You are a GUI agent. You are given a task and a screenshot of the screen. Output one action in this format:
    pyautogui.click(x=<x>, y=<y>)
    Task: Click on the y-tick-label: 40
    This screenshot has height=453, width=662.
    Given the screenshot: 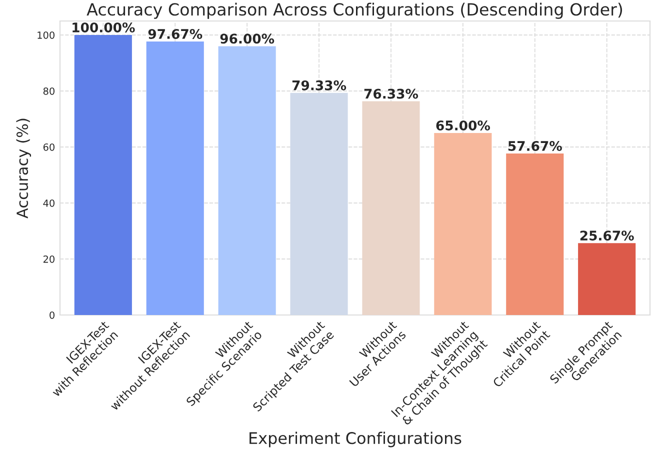 What is the action you would take?
    pyautogui.click(x=48, y=203)
    